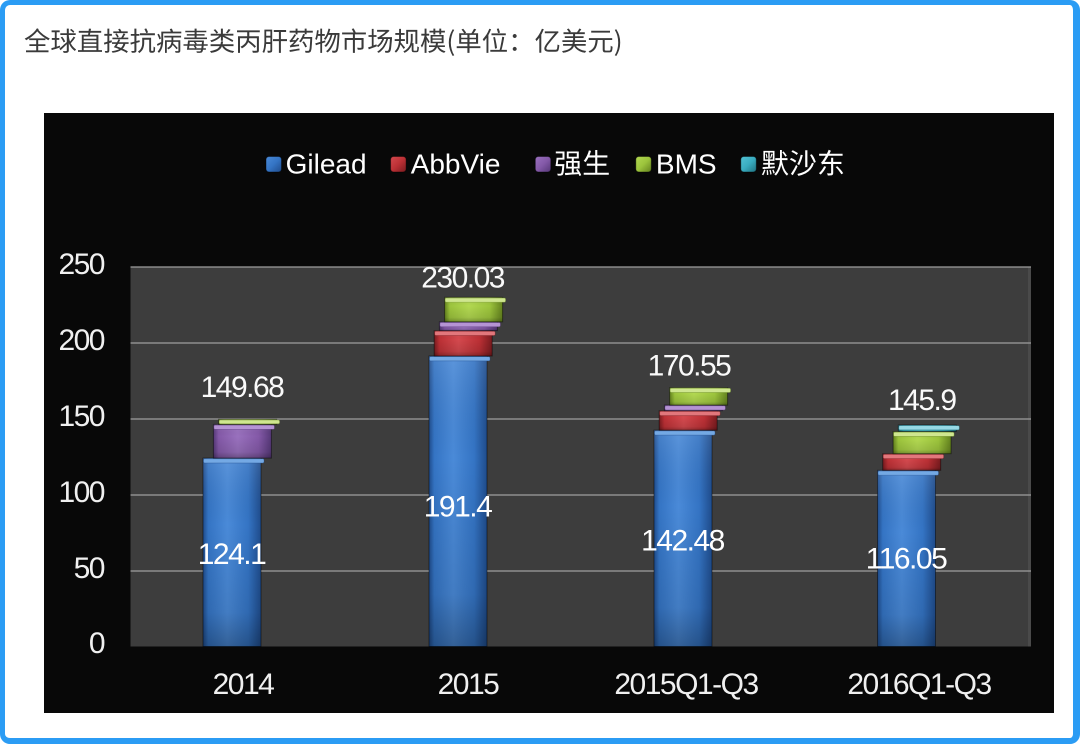 This screenshot has width=1080, height=744. What do you see at coordinates (463, 278) in the screenshot?
I see `svg-text: 230.03` at bounding box center [463, 278].